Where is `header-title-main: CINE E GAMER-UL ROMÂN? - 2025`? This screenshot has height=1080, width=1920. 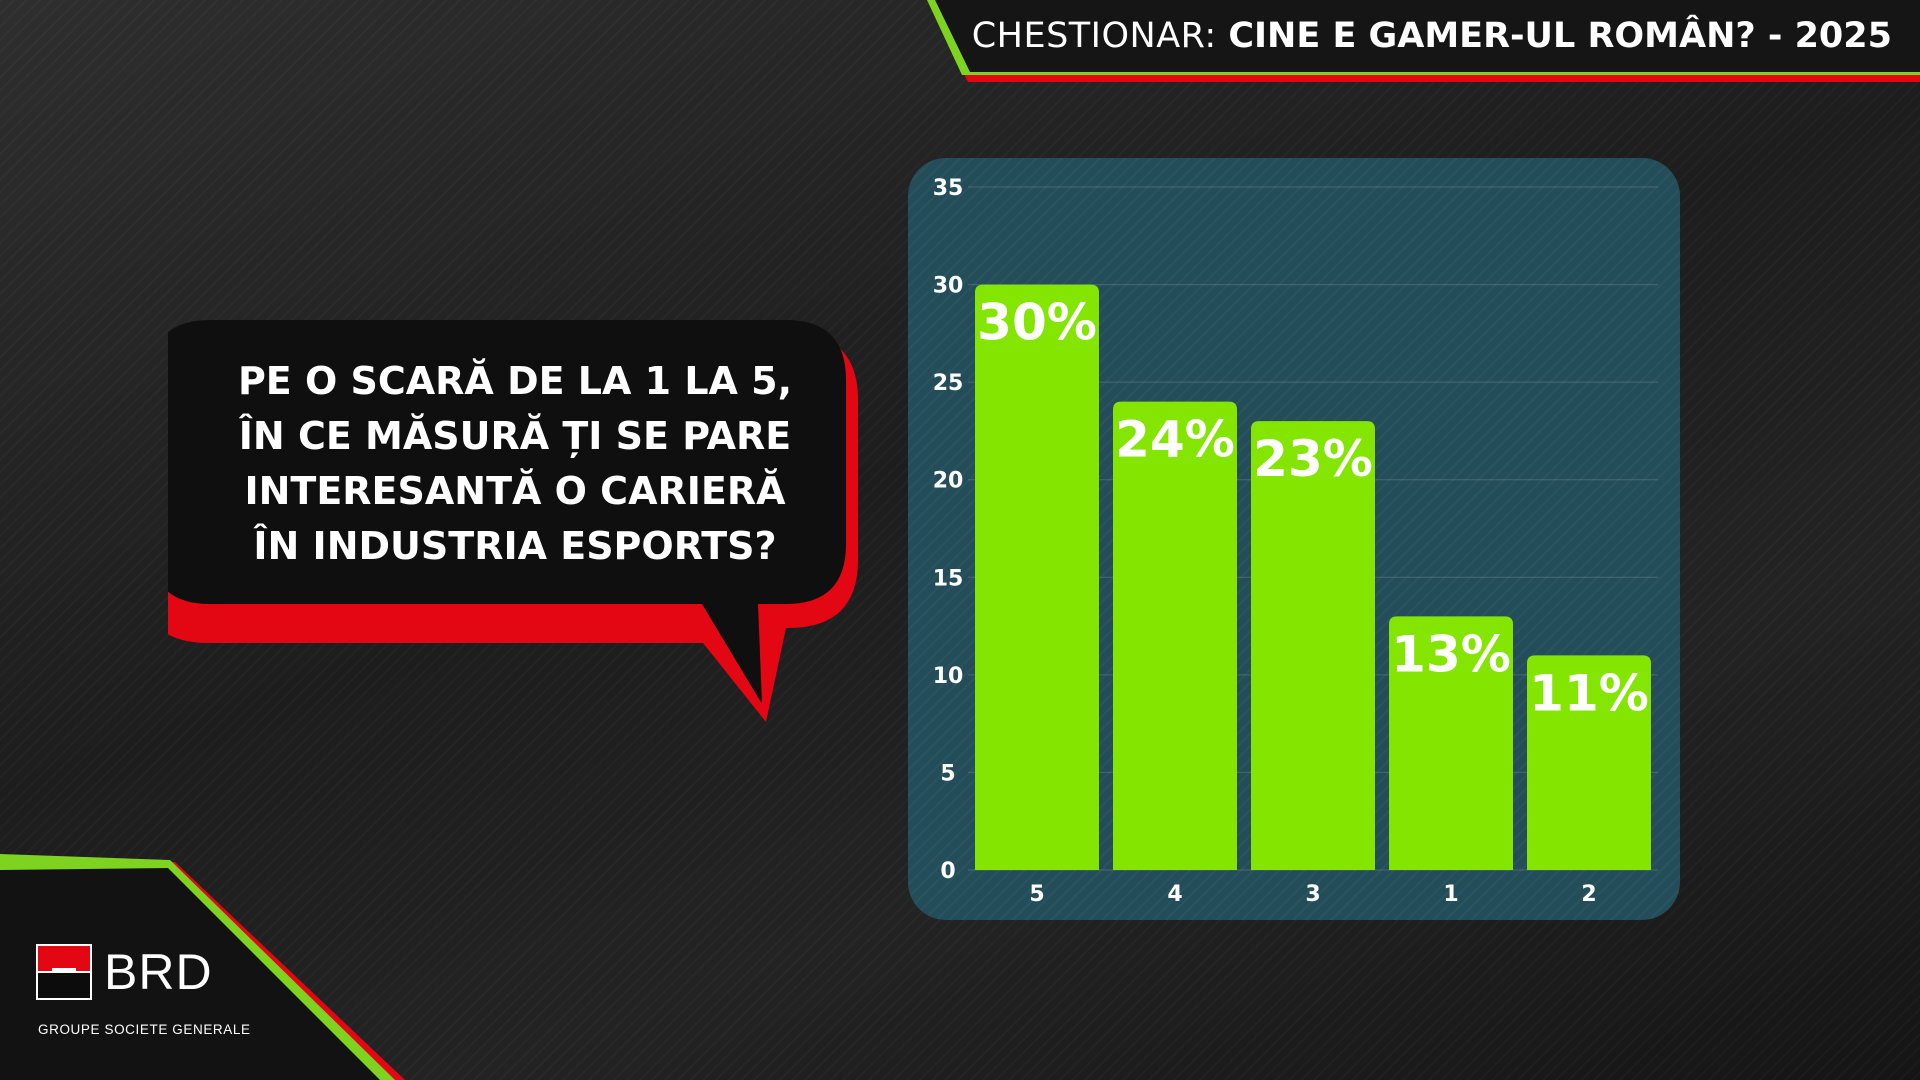
header-title-main: CINE E GAMER-UL ROMÂN? - 2025 is located at coordinates (1560, 36).